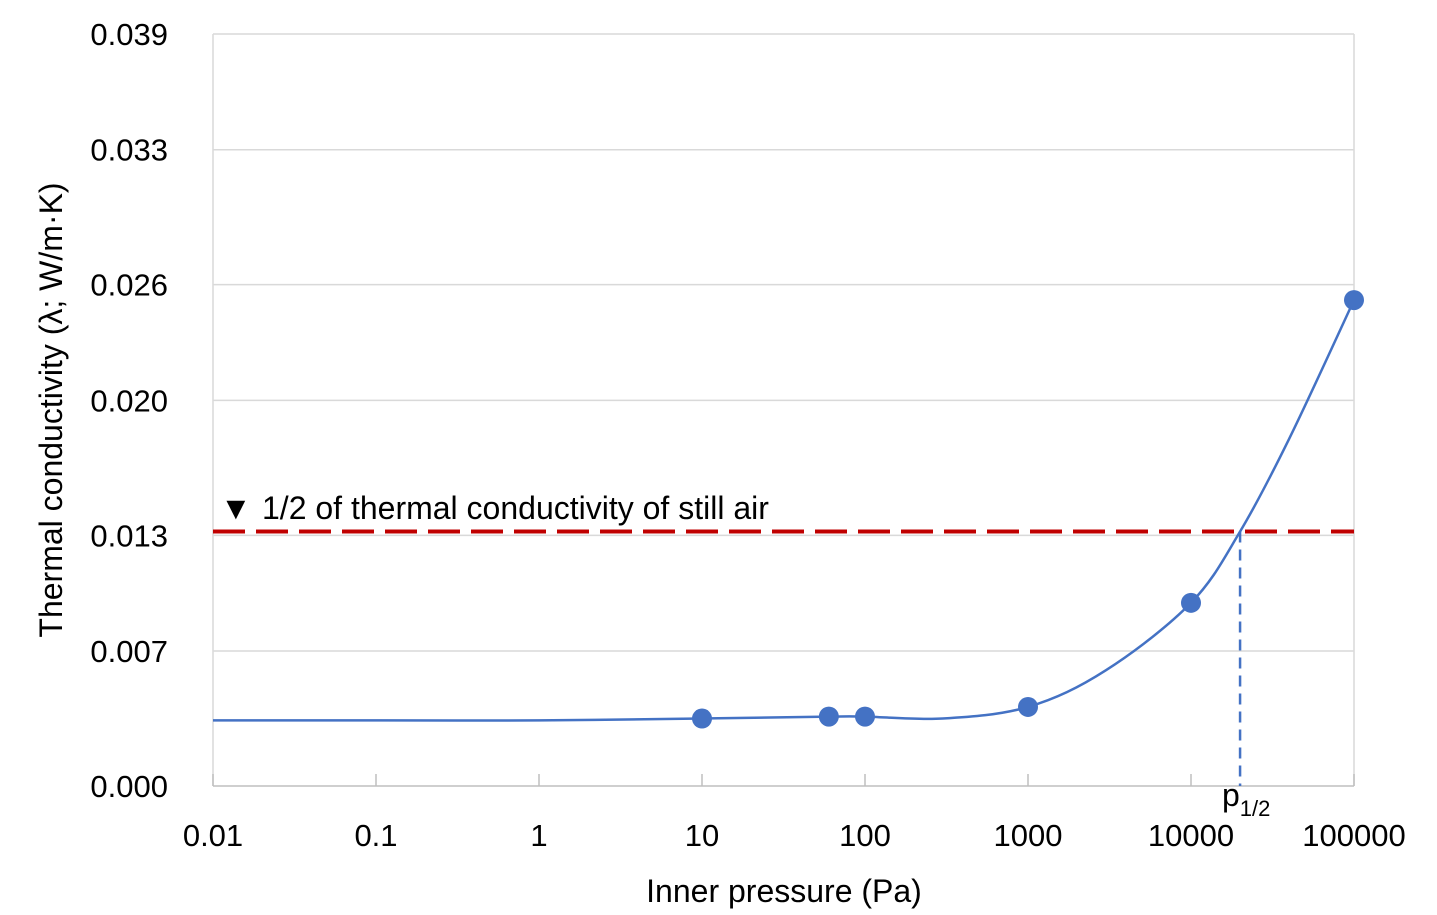 The height and width of the screenshot is (915, 1437). Describe the element at coordinates (129, 34) in the screenshot. I see `y-tick-label: 0.039` at that location.